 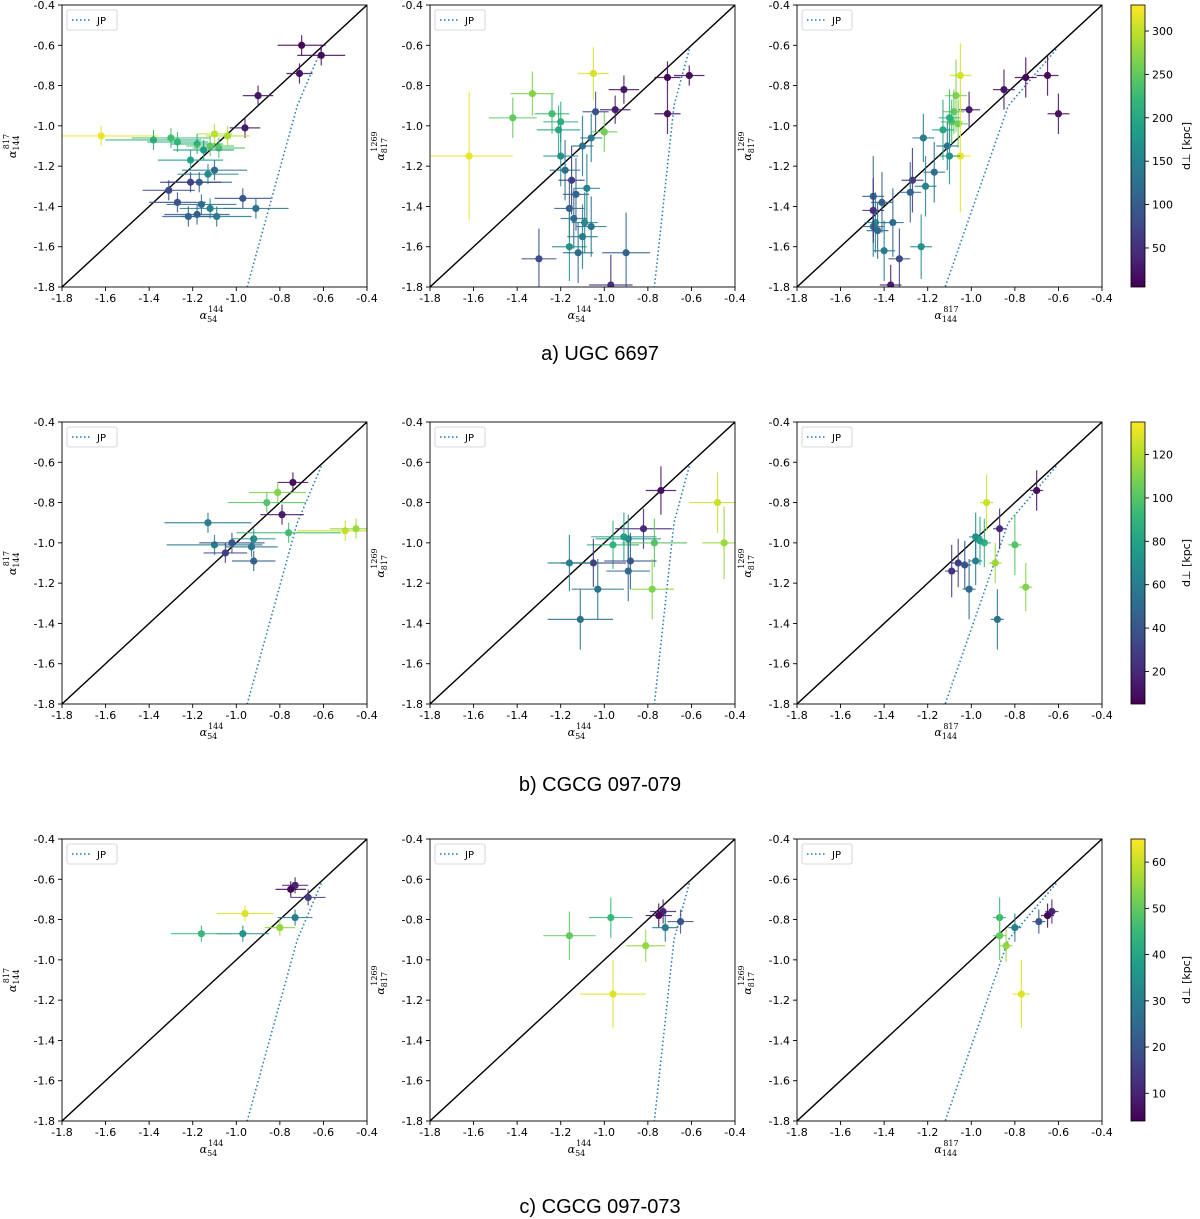 What do you see at coordinates (412, 960) in the screenshot?
I see `y-tick-label: -1.0` at bounding box center [412, 960].